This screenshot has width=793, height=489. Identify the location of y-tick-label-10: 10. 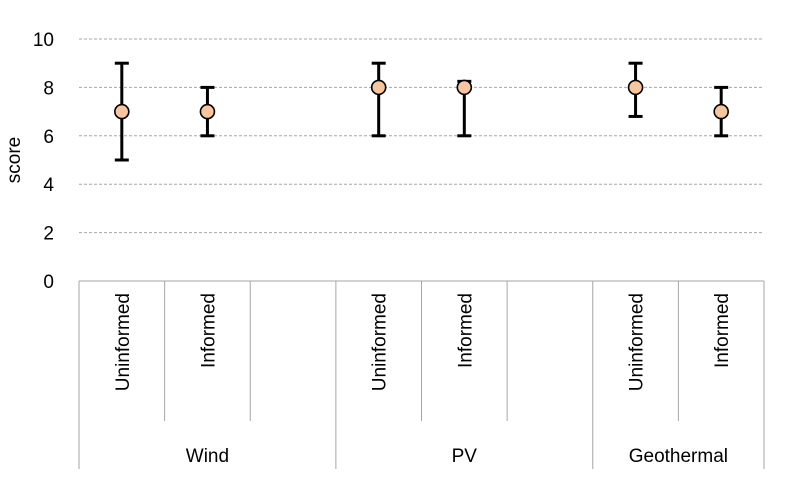
(43, 40).